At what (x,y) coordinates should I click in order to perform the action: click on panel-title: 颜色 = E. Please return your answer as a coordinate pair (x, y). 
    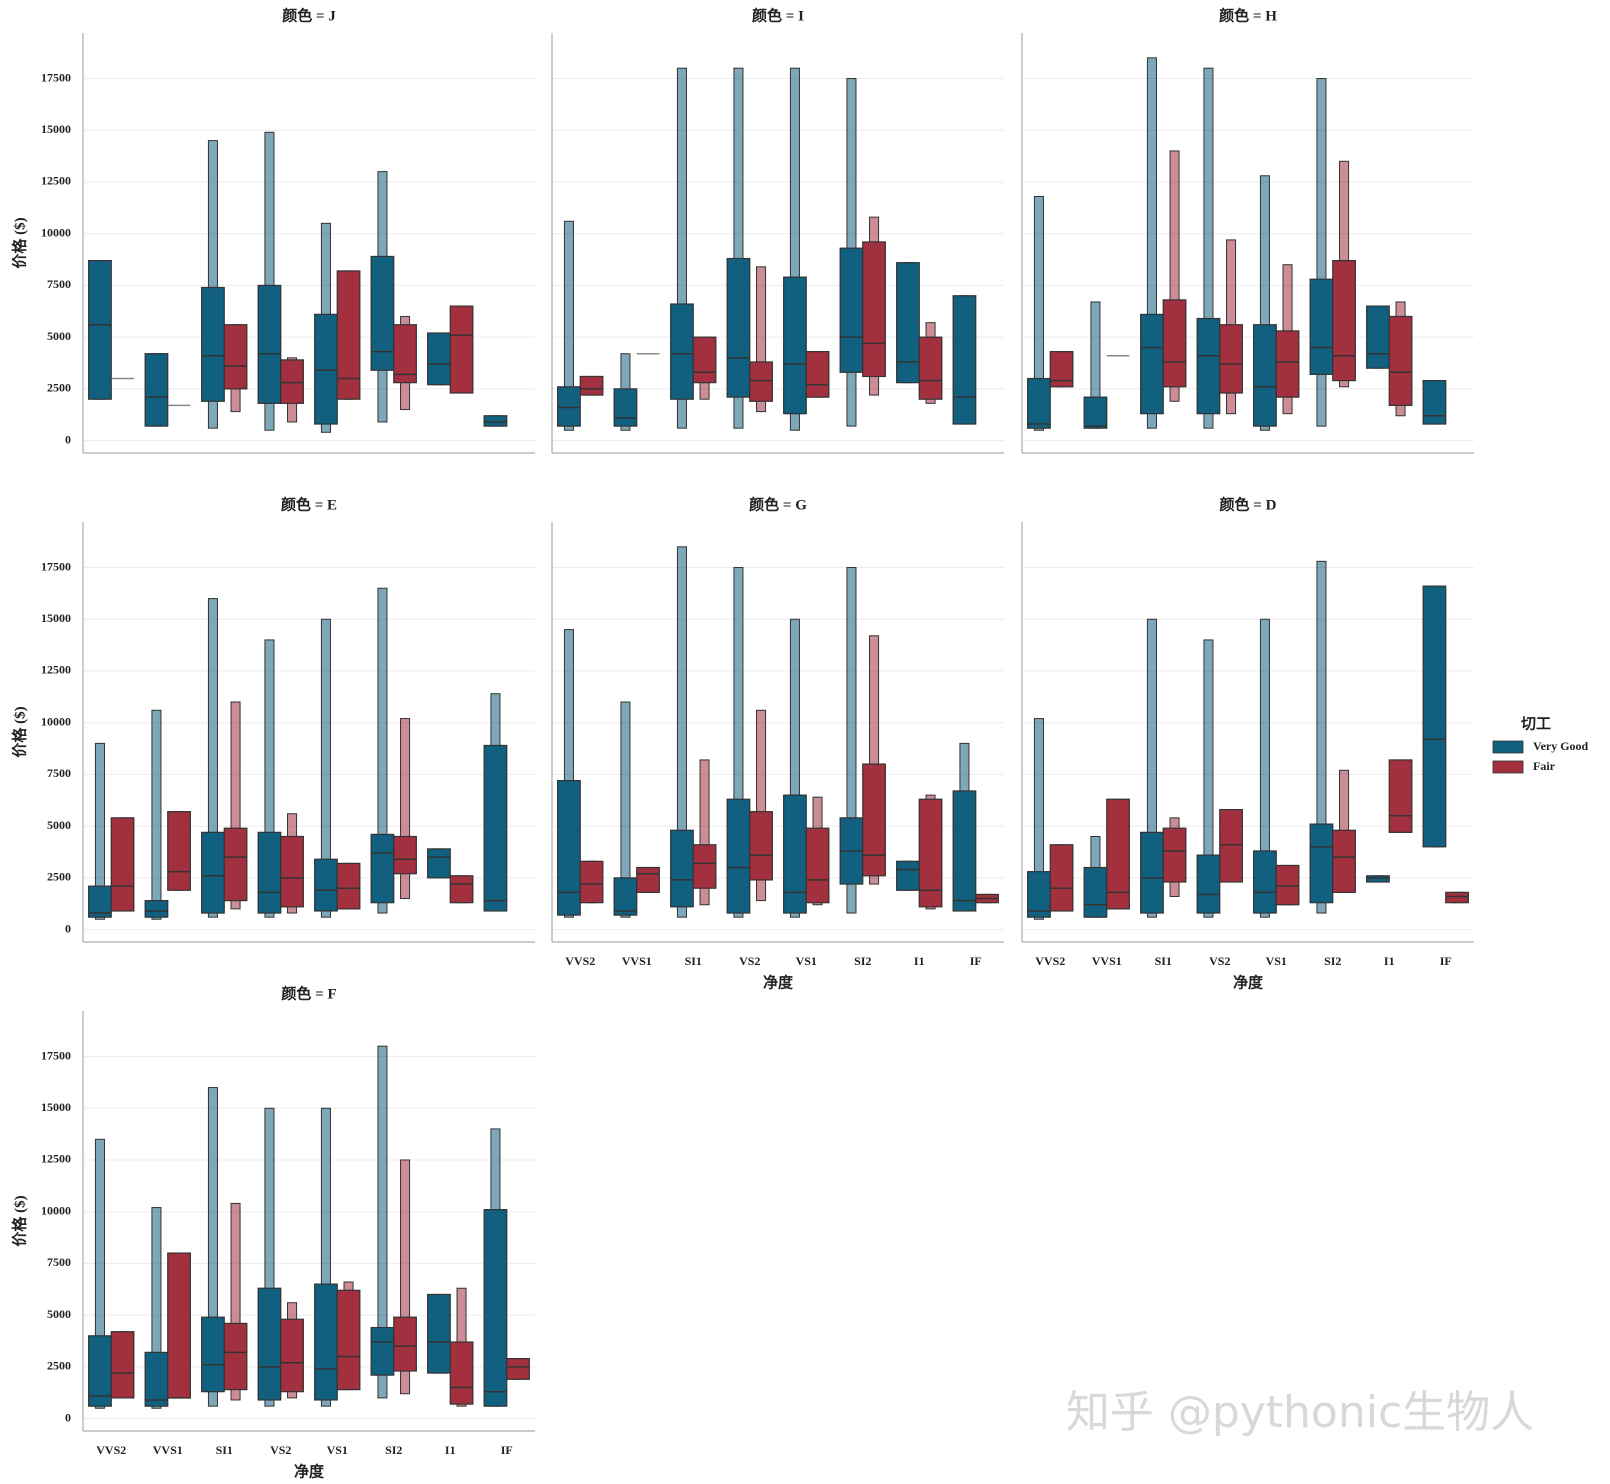
    Looking at the image, I should click on (309, 504).